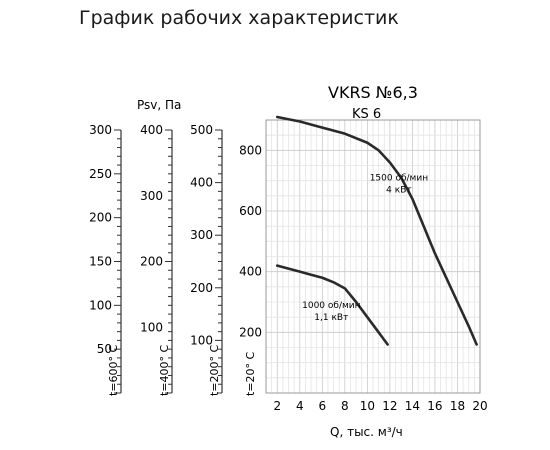 The height and width of the screenshot is (450, 550). I want to click on secondary-axis-tick-label: 250, so click(100, 174).